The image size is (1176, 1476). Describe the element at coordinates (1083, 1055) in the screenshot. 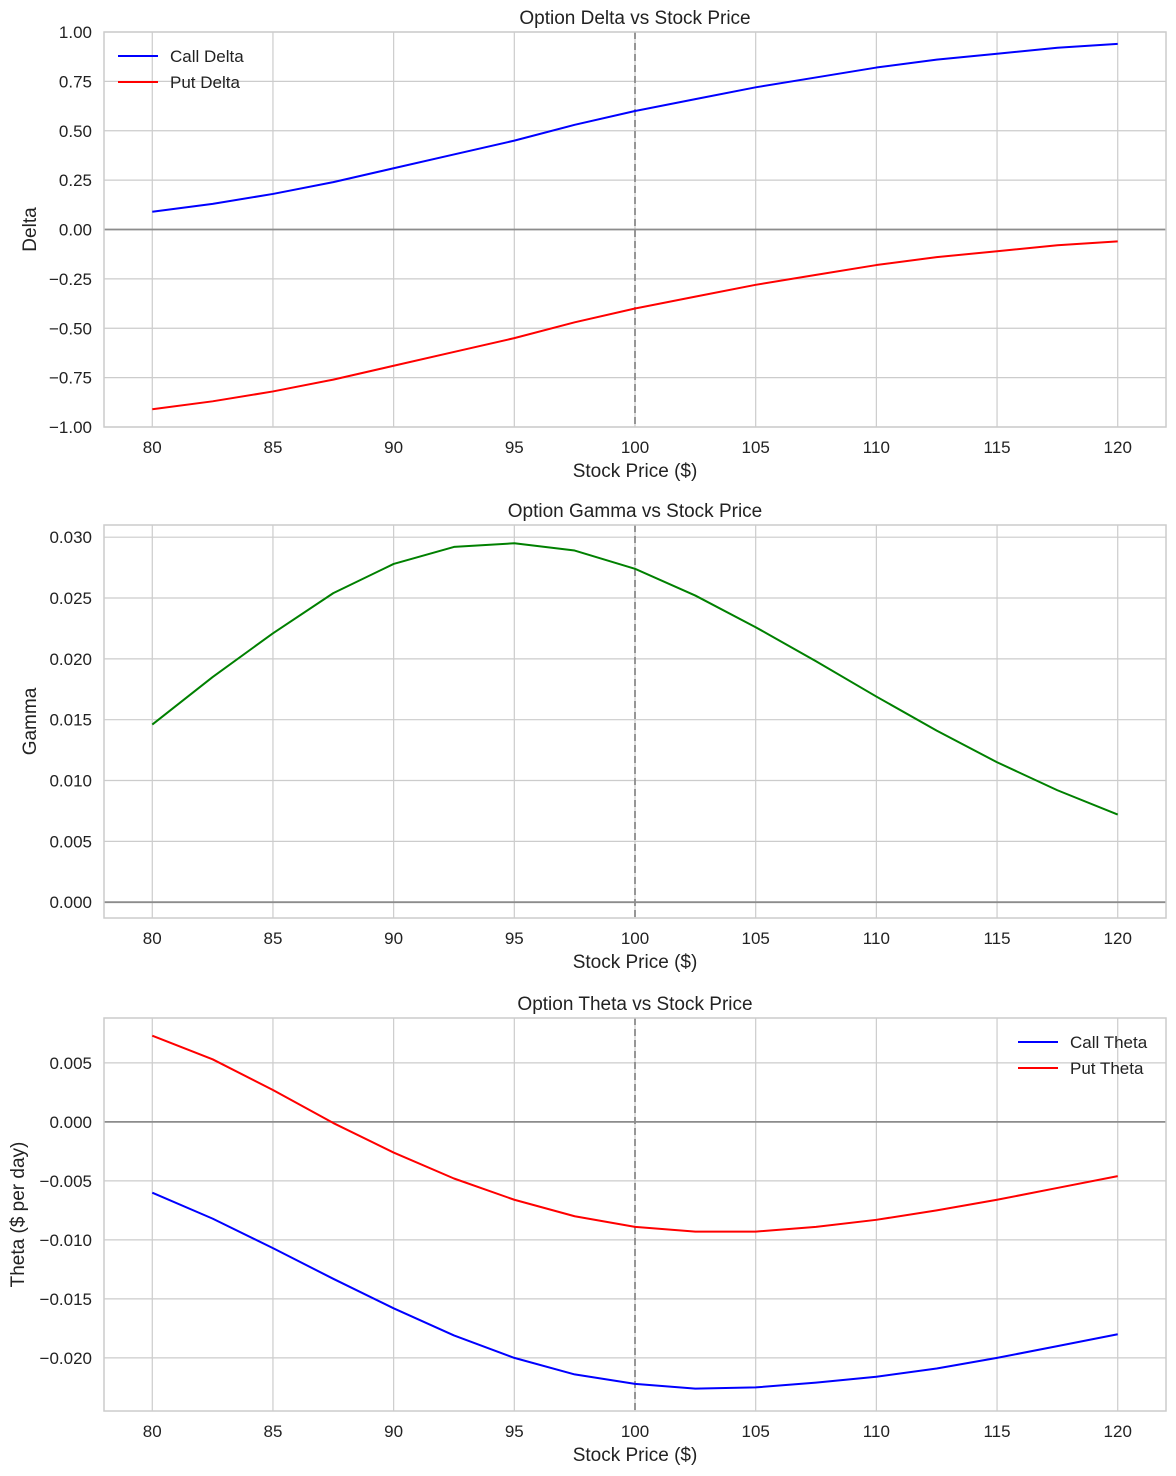

I see `legend: Call Theta Put Theta` at that location.